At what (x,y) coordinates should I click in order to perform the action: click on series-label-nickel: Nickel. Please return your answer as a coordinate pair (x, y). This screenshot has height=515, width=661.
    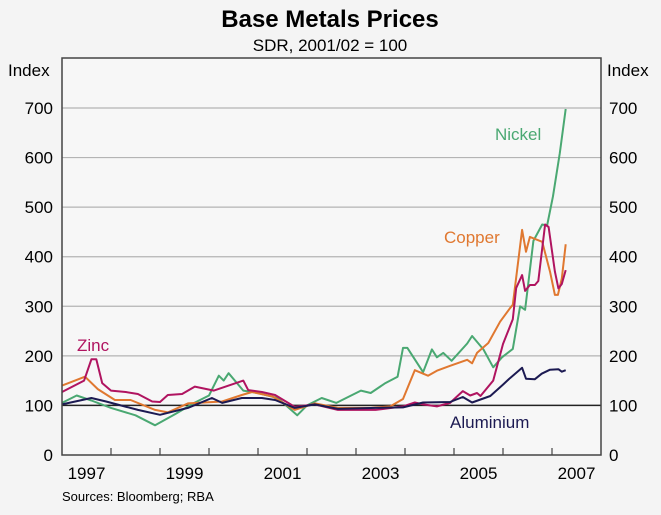
    Looking at the image, I should click on (518, 134).